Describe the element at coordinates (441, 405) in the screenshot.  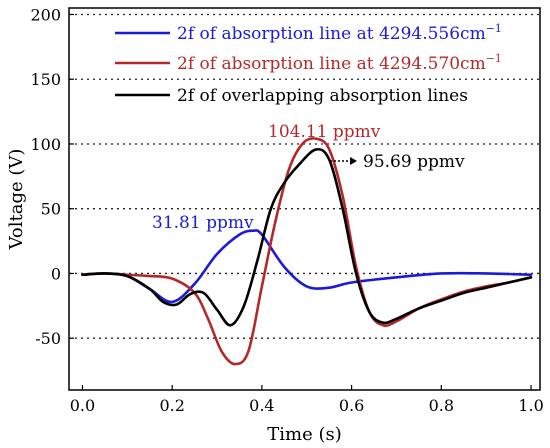
I see `x-tick-label-4: 0.8` at that location.